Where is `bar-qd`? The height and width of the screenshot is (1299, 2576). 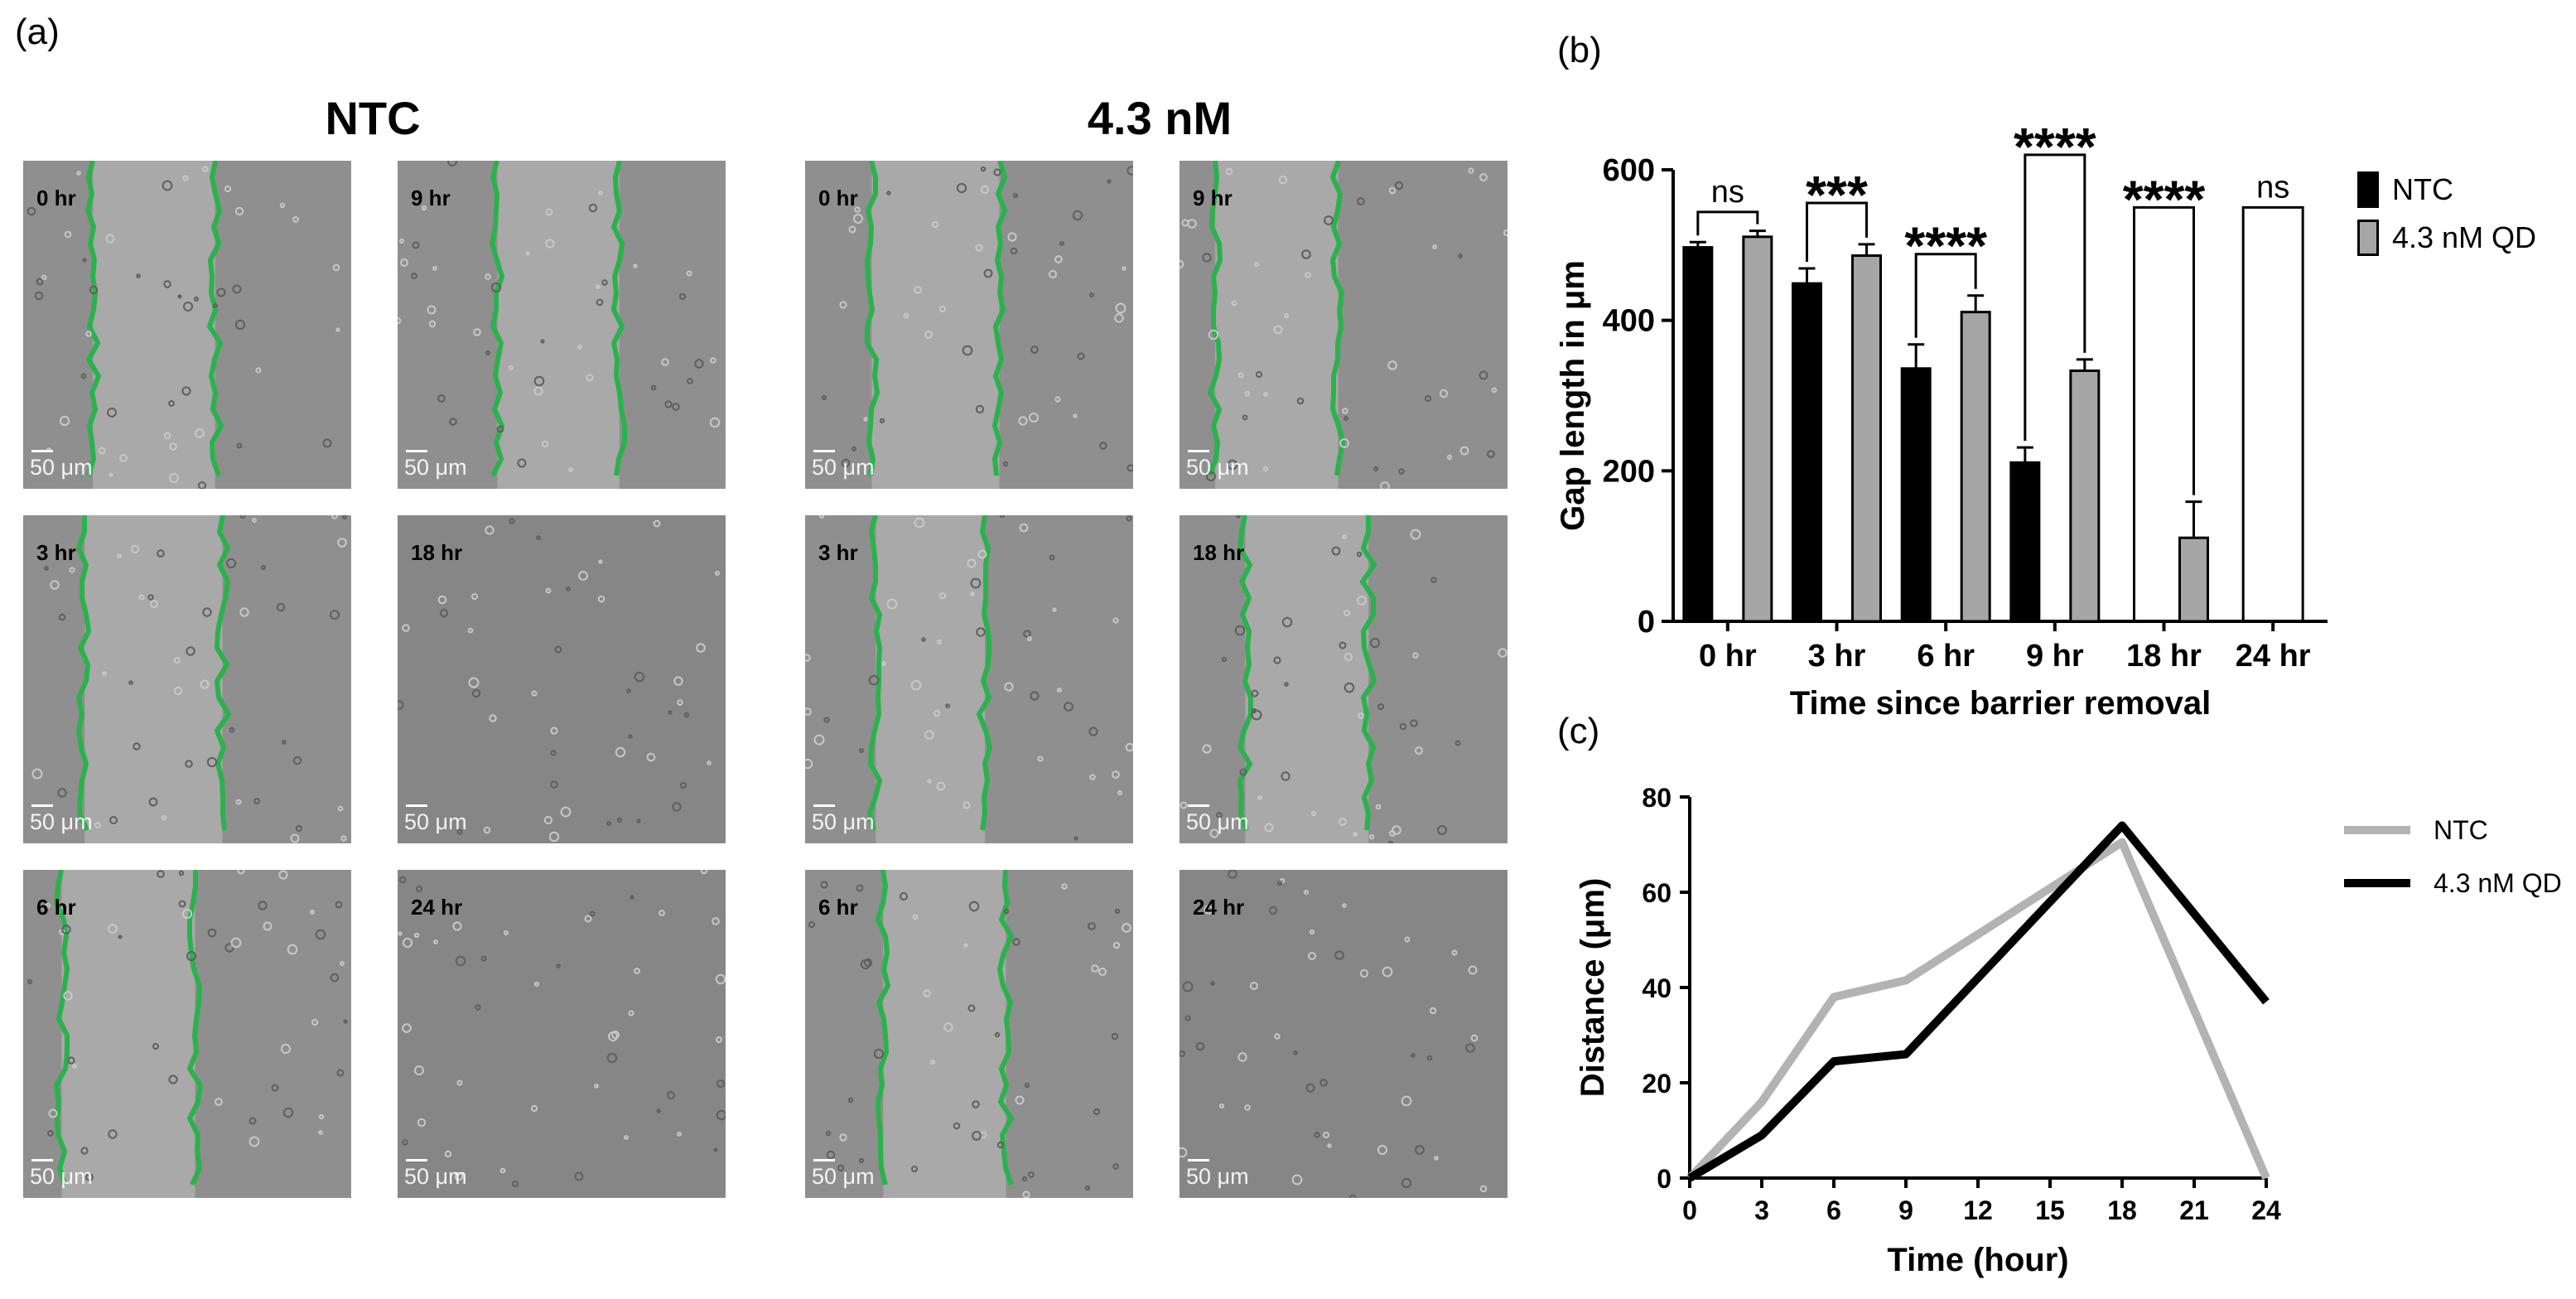 bar-qd is located at coordinates (2193, 579).